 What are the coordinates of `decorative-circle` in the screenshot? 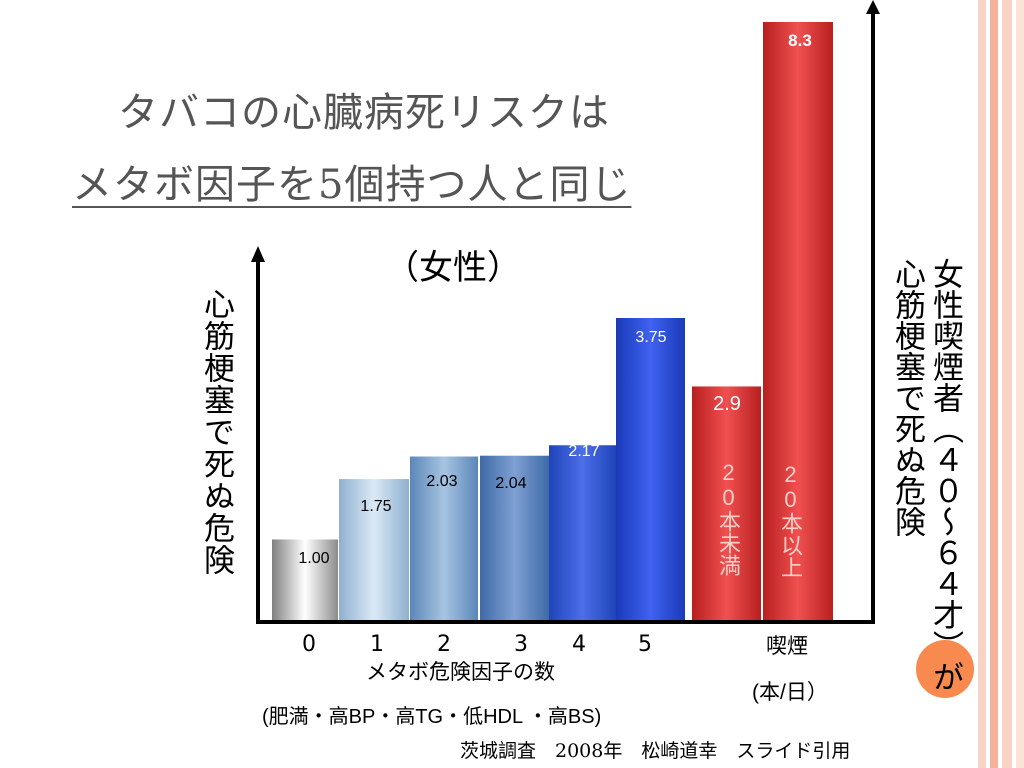 It's located at (945, 669).